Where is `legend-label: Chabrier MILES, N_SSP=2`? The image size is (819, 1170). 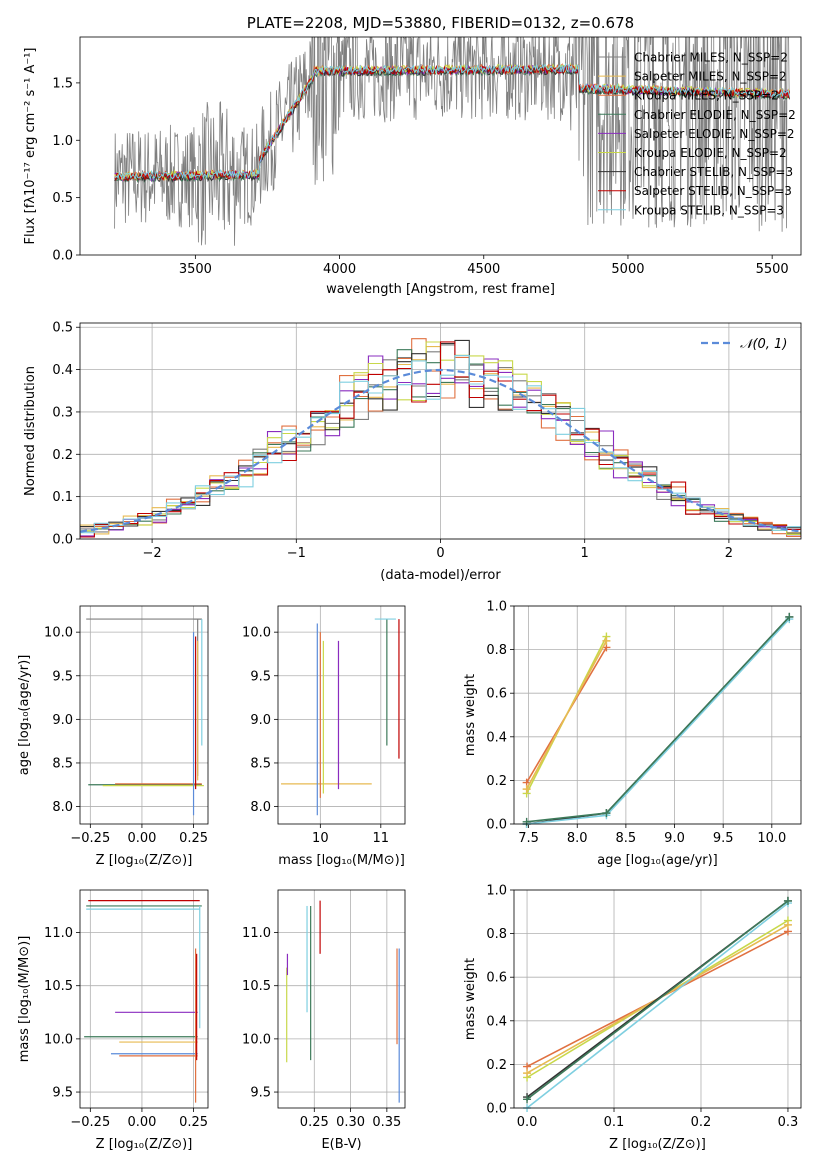 legend-label: Chabrier MILES, N_SSP=2 is located at coordinates (711, 58).